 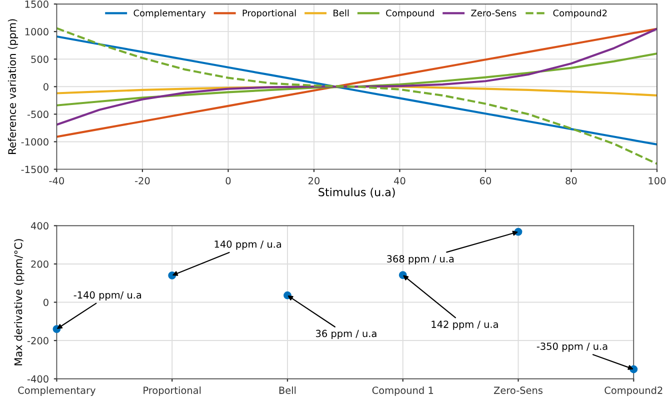 I want to click on x-tick-label: 80, so click(x=571, y=180).